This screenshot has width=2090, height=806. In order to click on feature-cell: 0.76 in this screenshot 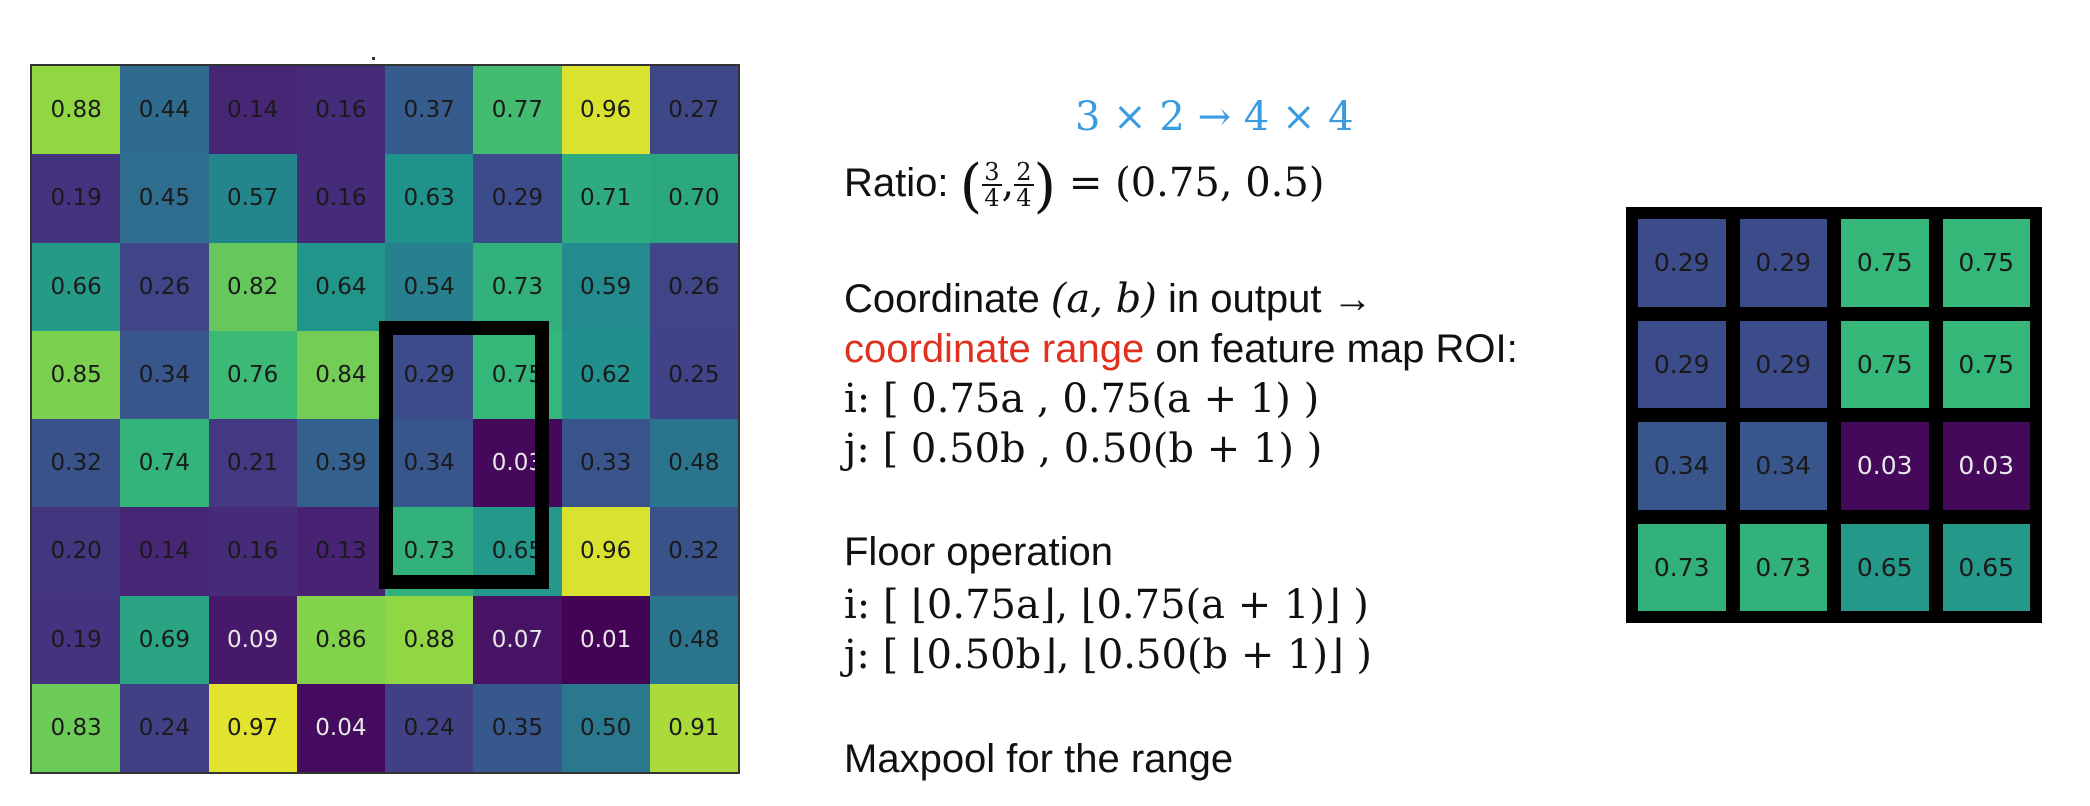, I will do `click(252, 374)`.